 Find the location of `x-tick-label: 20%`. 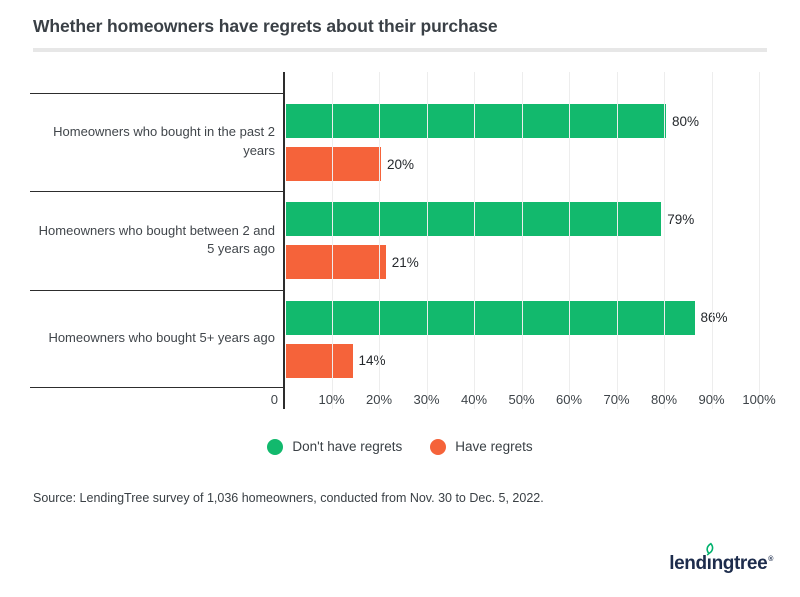

x-tick-label: 20% is located at coordinates (379, 399).